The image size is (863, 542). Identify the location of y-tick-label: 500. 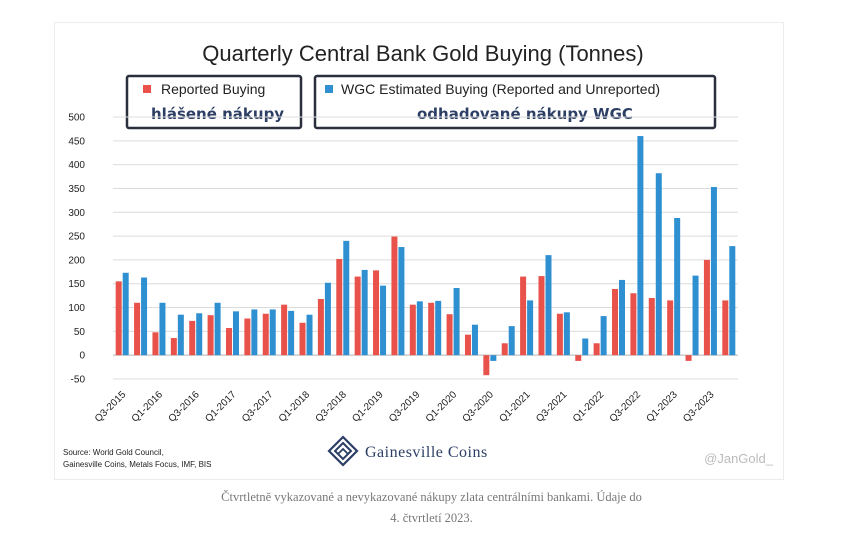
(76, 118).